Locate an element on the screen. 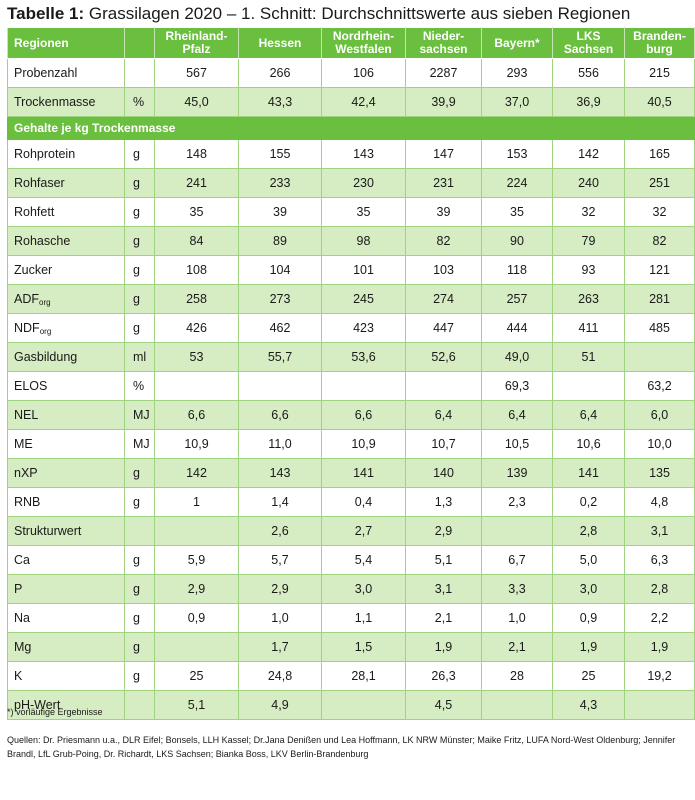  value-cell: 25 is located at coordinates (588, 676).